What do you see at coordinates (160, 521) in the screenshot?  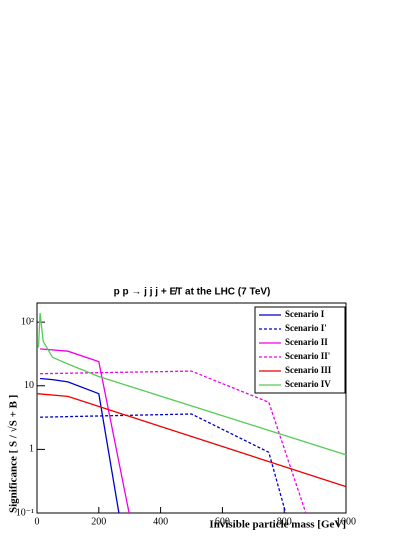 I see `x-tick-label: 400` at bounding box center [160, 521].